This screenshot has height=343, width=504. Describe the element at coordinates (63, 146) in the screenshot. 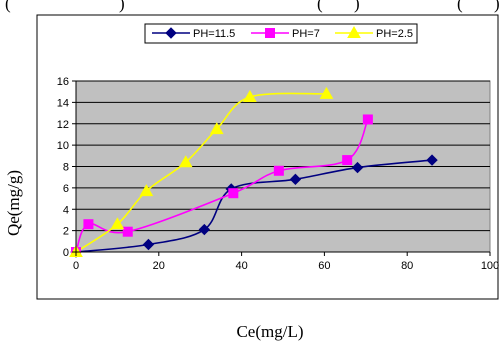

I see `y-tick-label: 10` at that location.